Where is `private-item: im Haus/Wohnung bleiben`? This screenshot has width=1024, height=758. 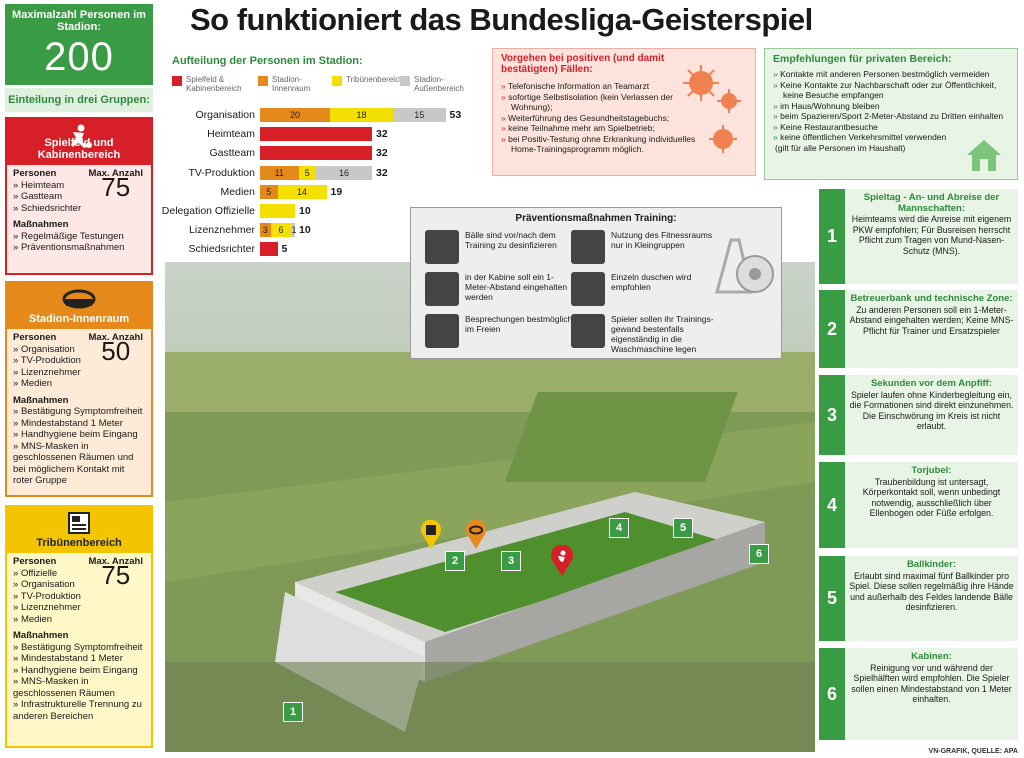 private-item: im Haus/Wohnung bleiben is located at coordinates (895, 106).